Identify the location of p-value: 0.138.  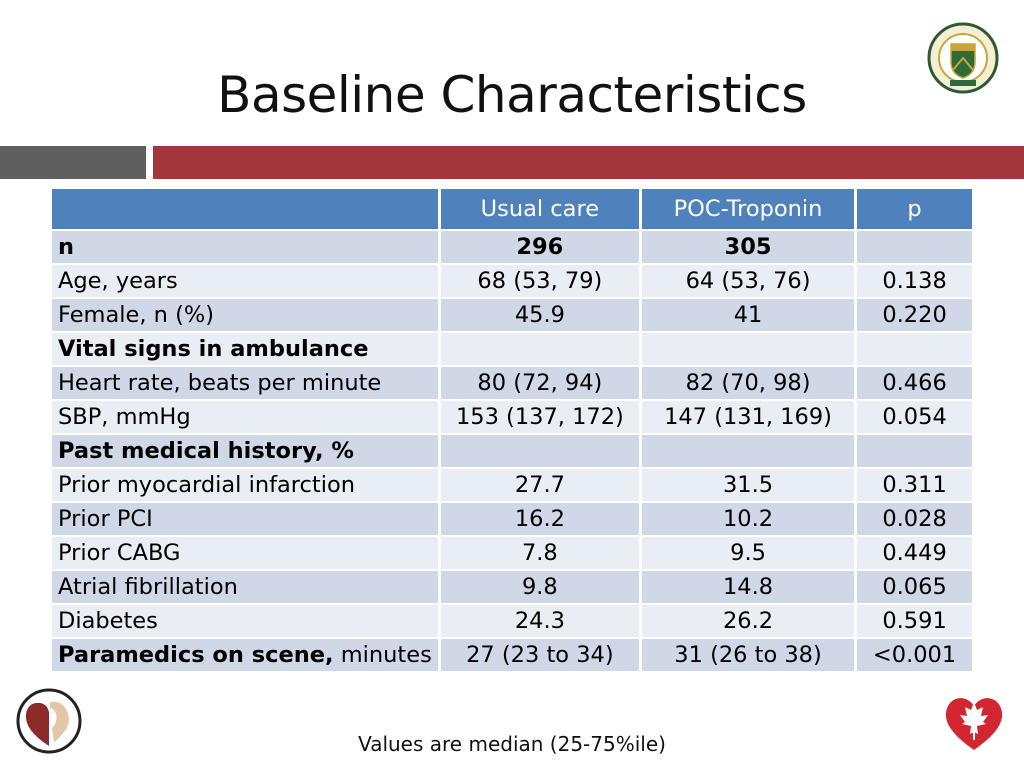
(914, 281).